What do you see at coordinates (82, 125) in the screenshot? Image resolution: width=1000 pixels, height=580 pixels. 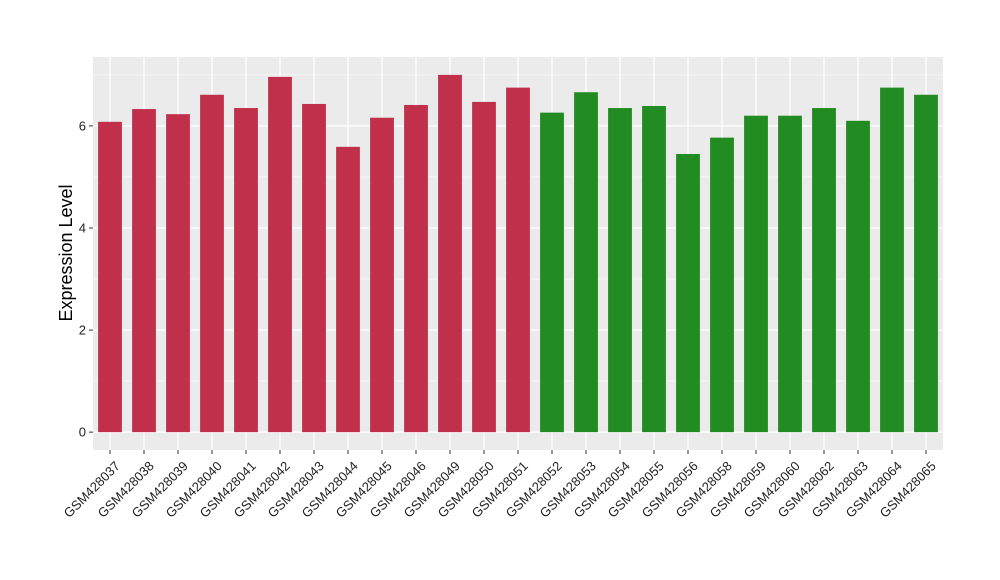 I see `y-tick-label: 6` at bounding box center [82, 125].